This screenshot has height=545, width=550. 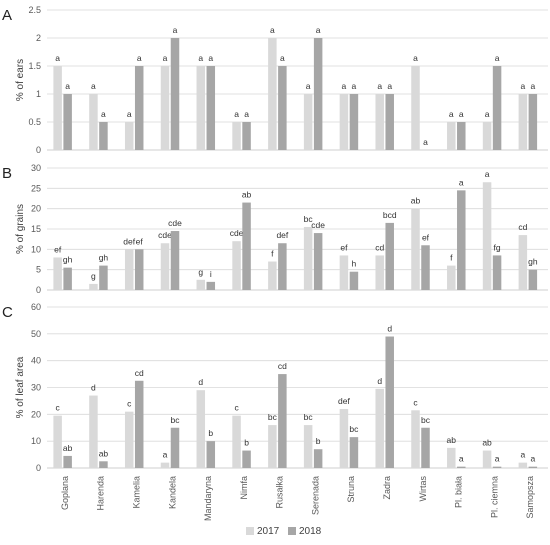 I want to click on bar-c-2017-goplana, so click(x=57, y=441).